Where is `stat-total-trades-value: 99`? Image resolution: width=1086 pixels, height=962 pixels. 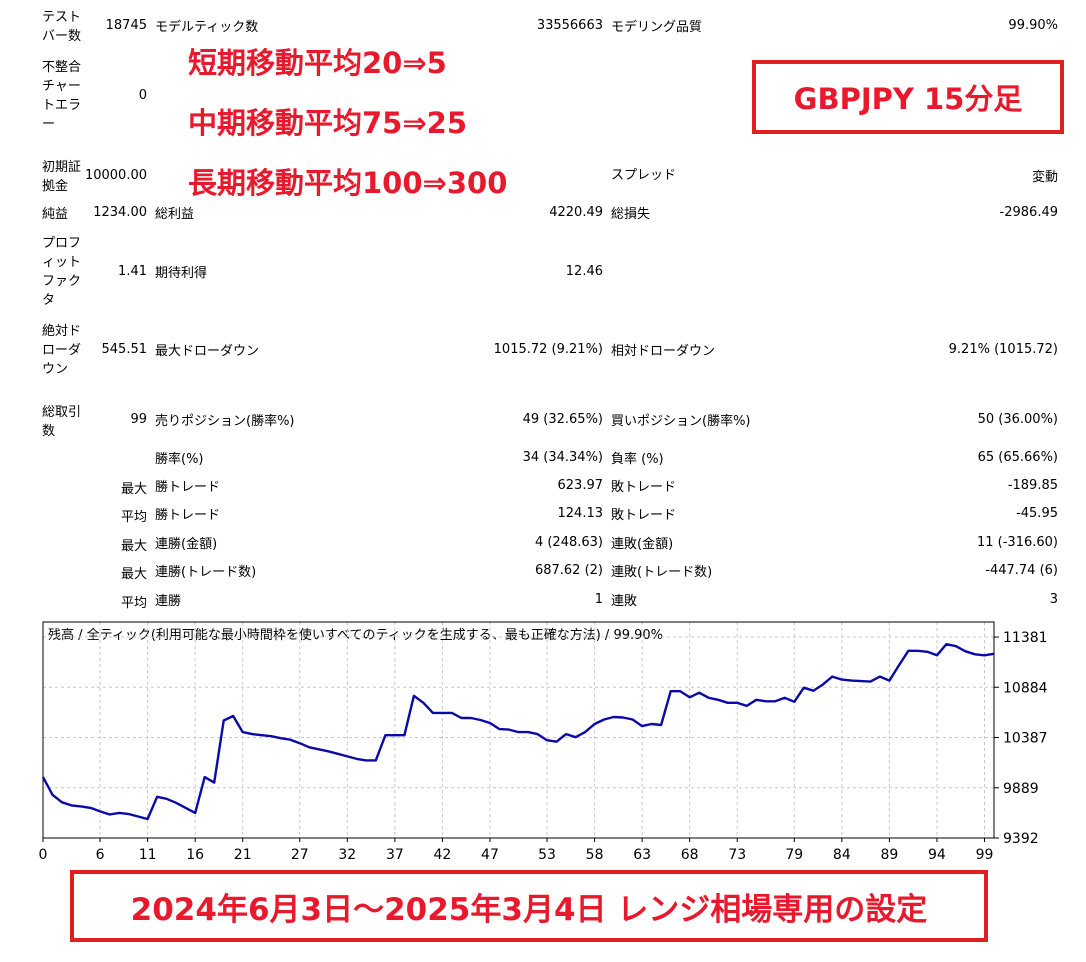 stat-total-trades-value: 99 is located at coordinates (138, 419).